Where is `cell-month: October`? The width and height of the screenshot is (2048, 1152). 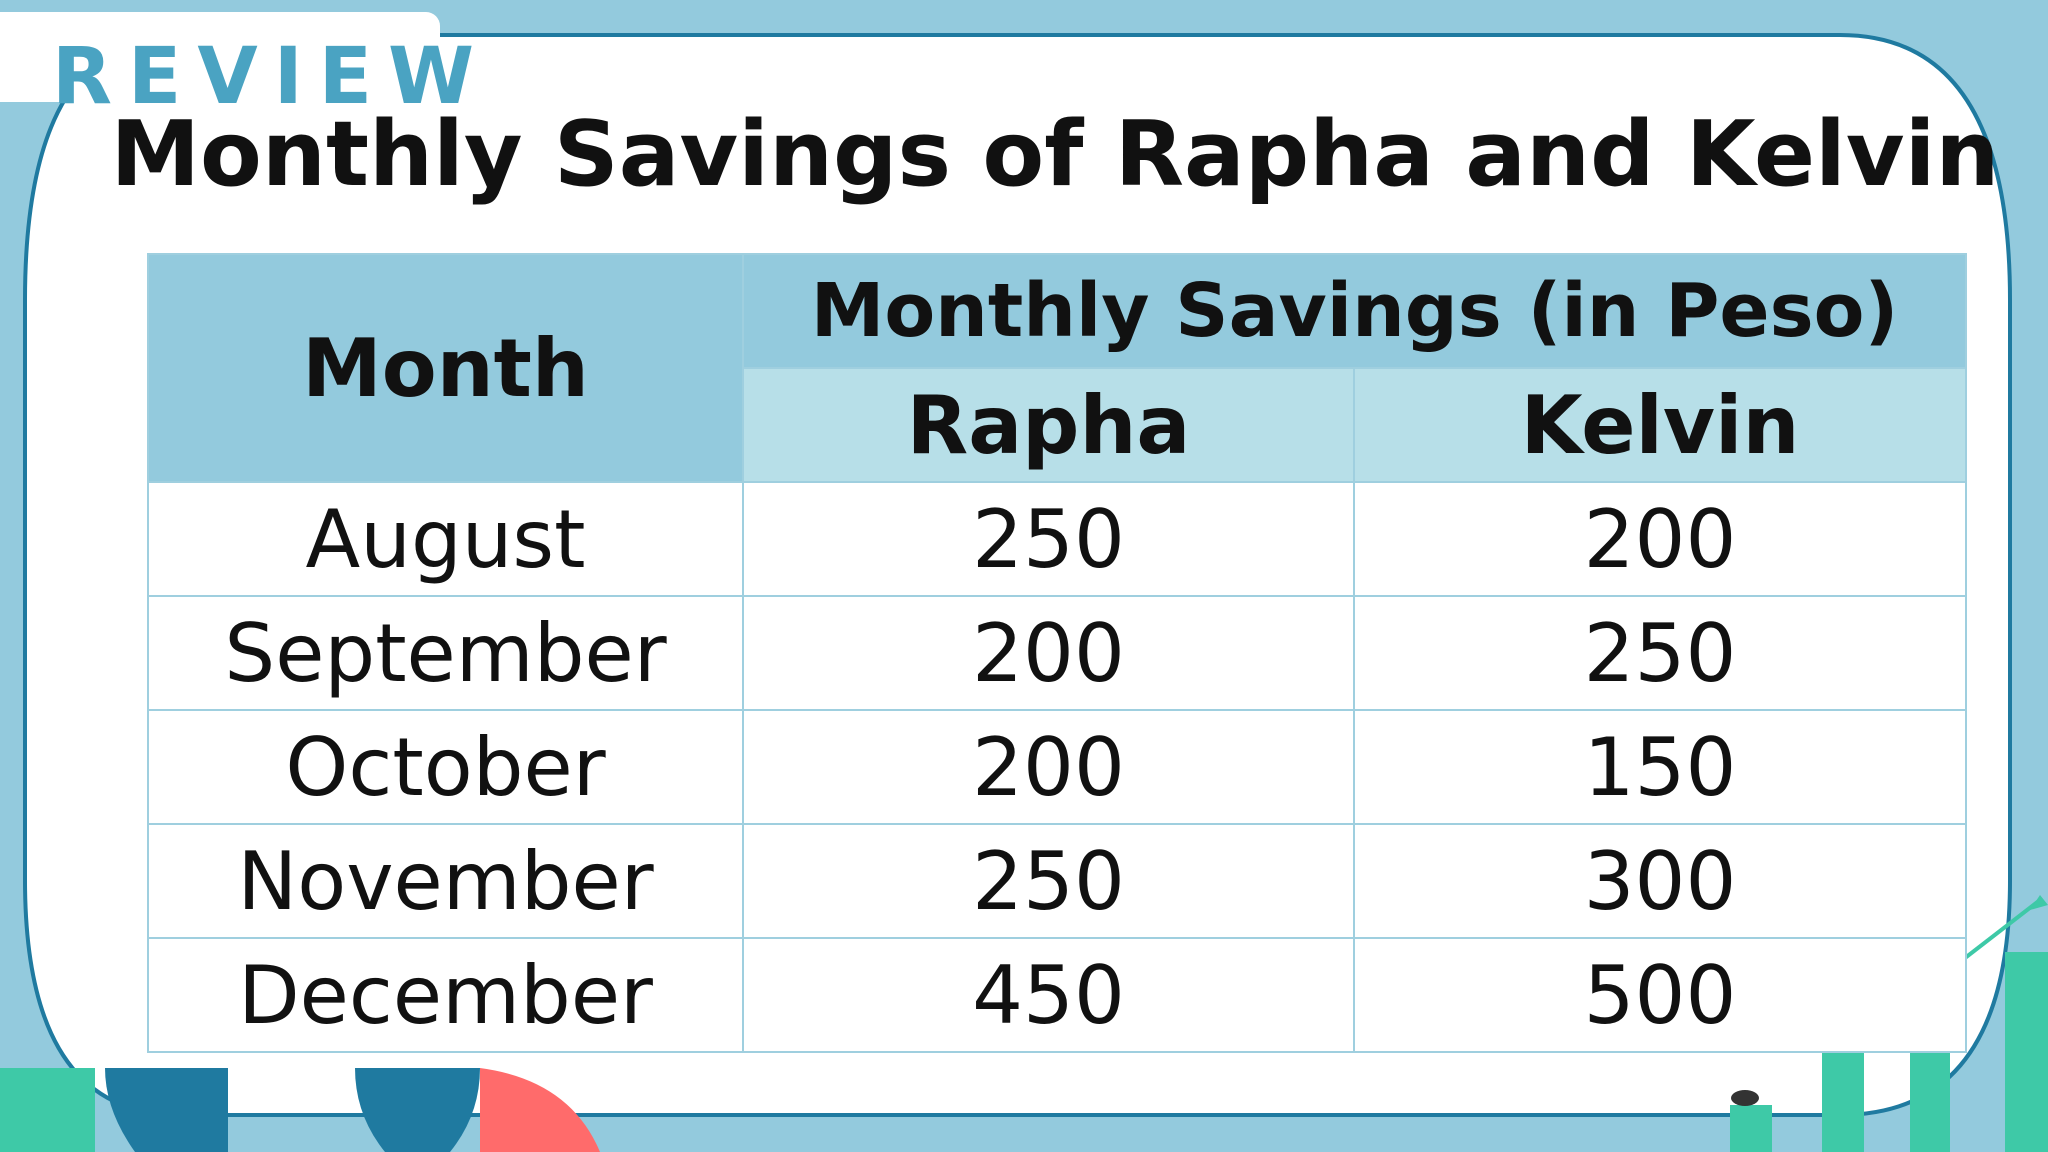
cell-month: October is located at coordinates (445, 767).